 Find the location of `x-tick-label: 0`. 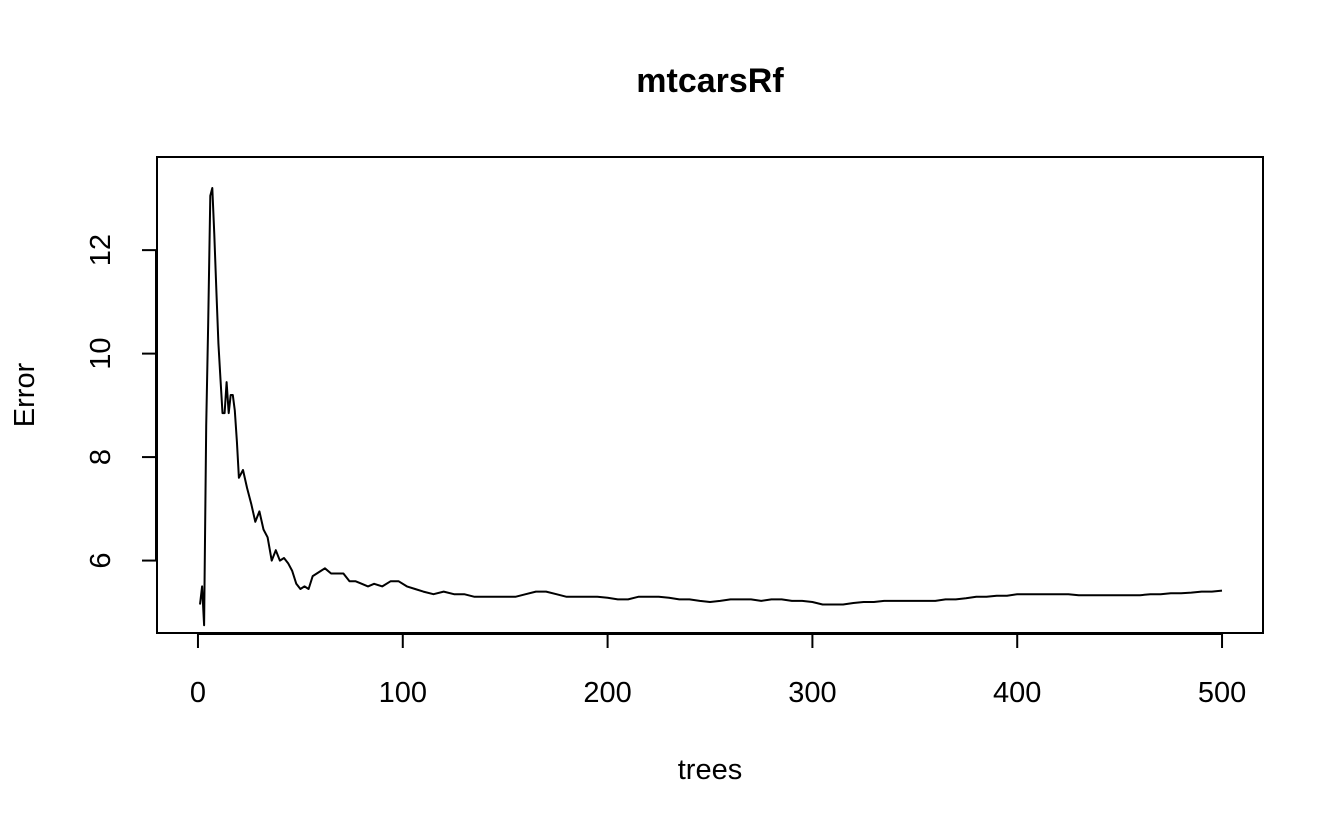

x-tick-label: 0 is located at coordinates (198, 693).